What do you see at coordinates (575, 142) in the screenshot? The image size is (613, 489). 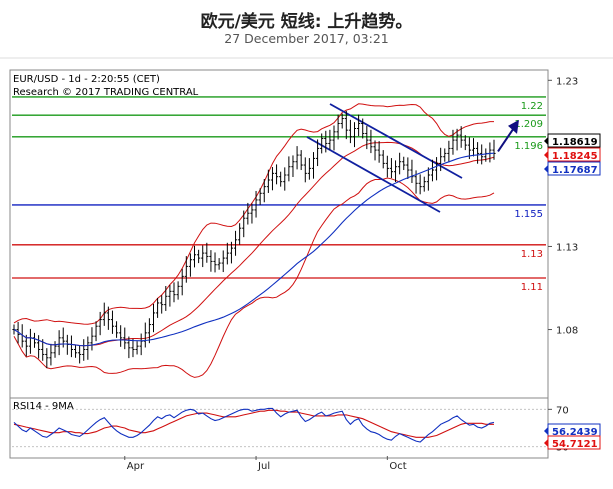 I see `price-box-label: 1.18619` at bounding box center [575, 142].